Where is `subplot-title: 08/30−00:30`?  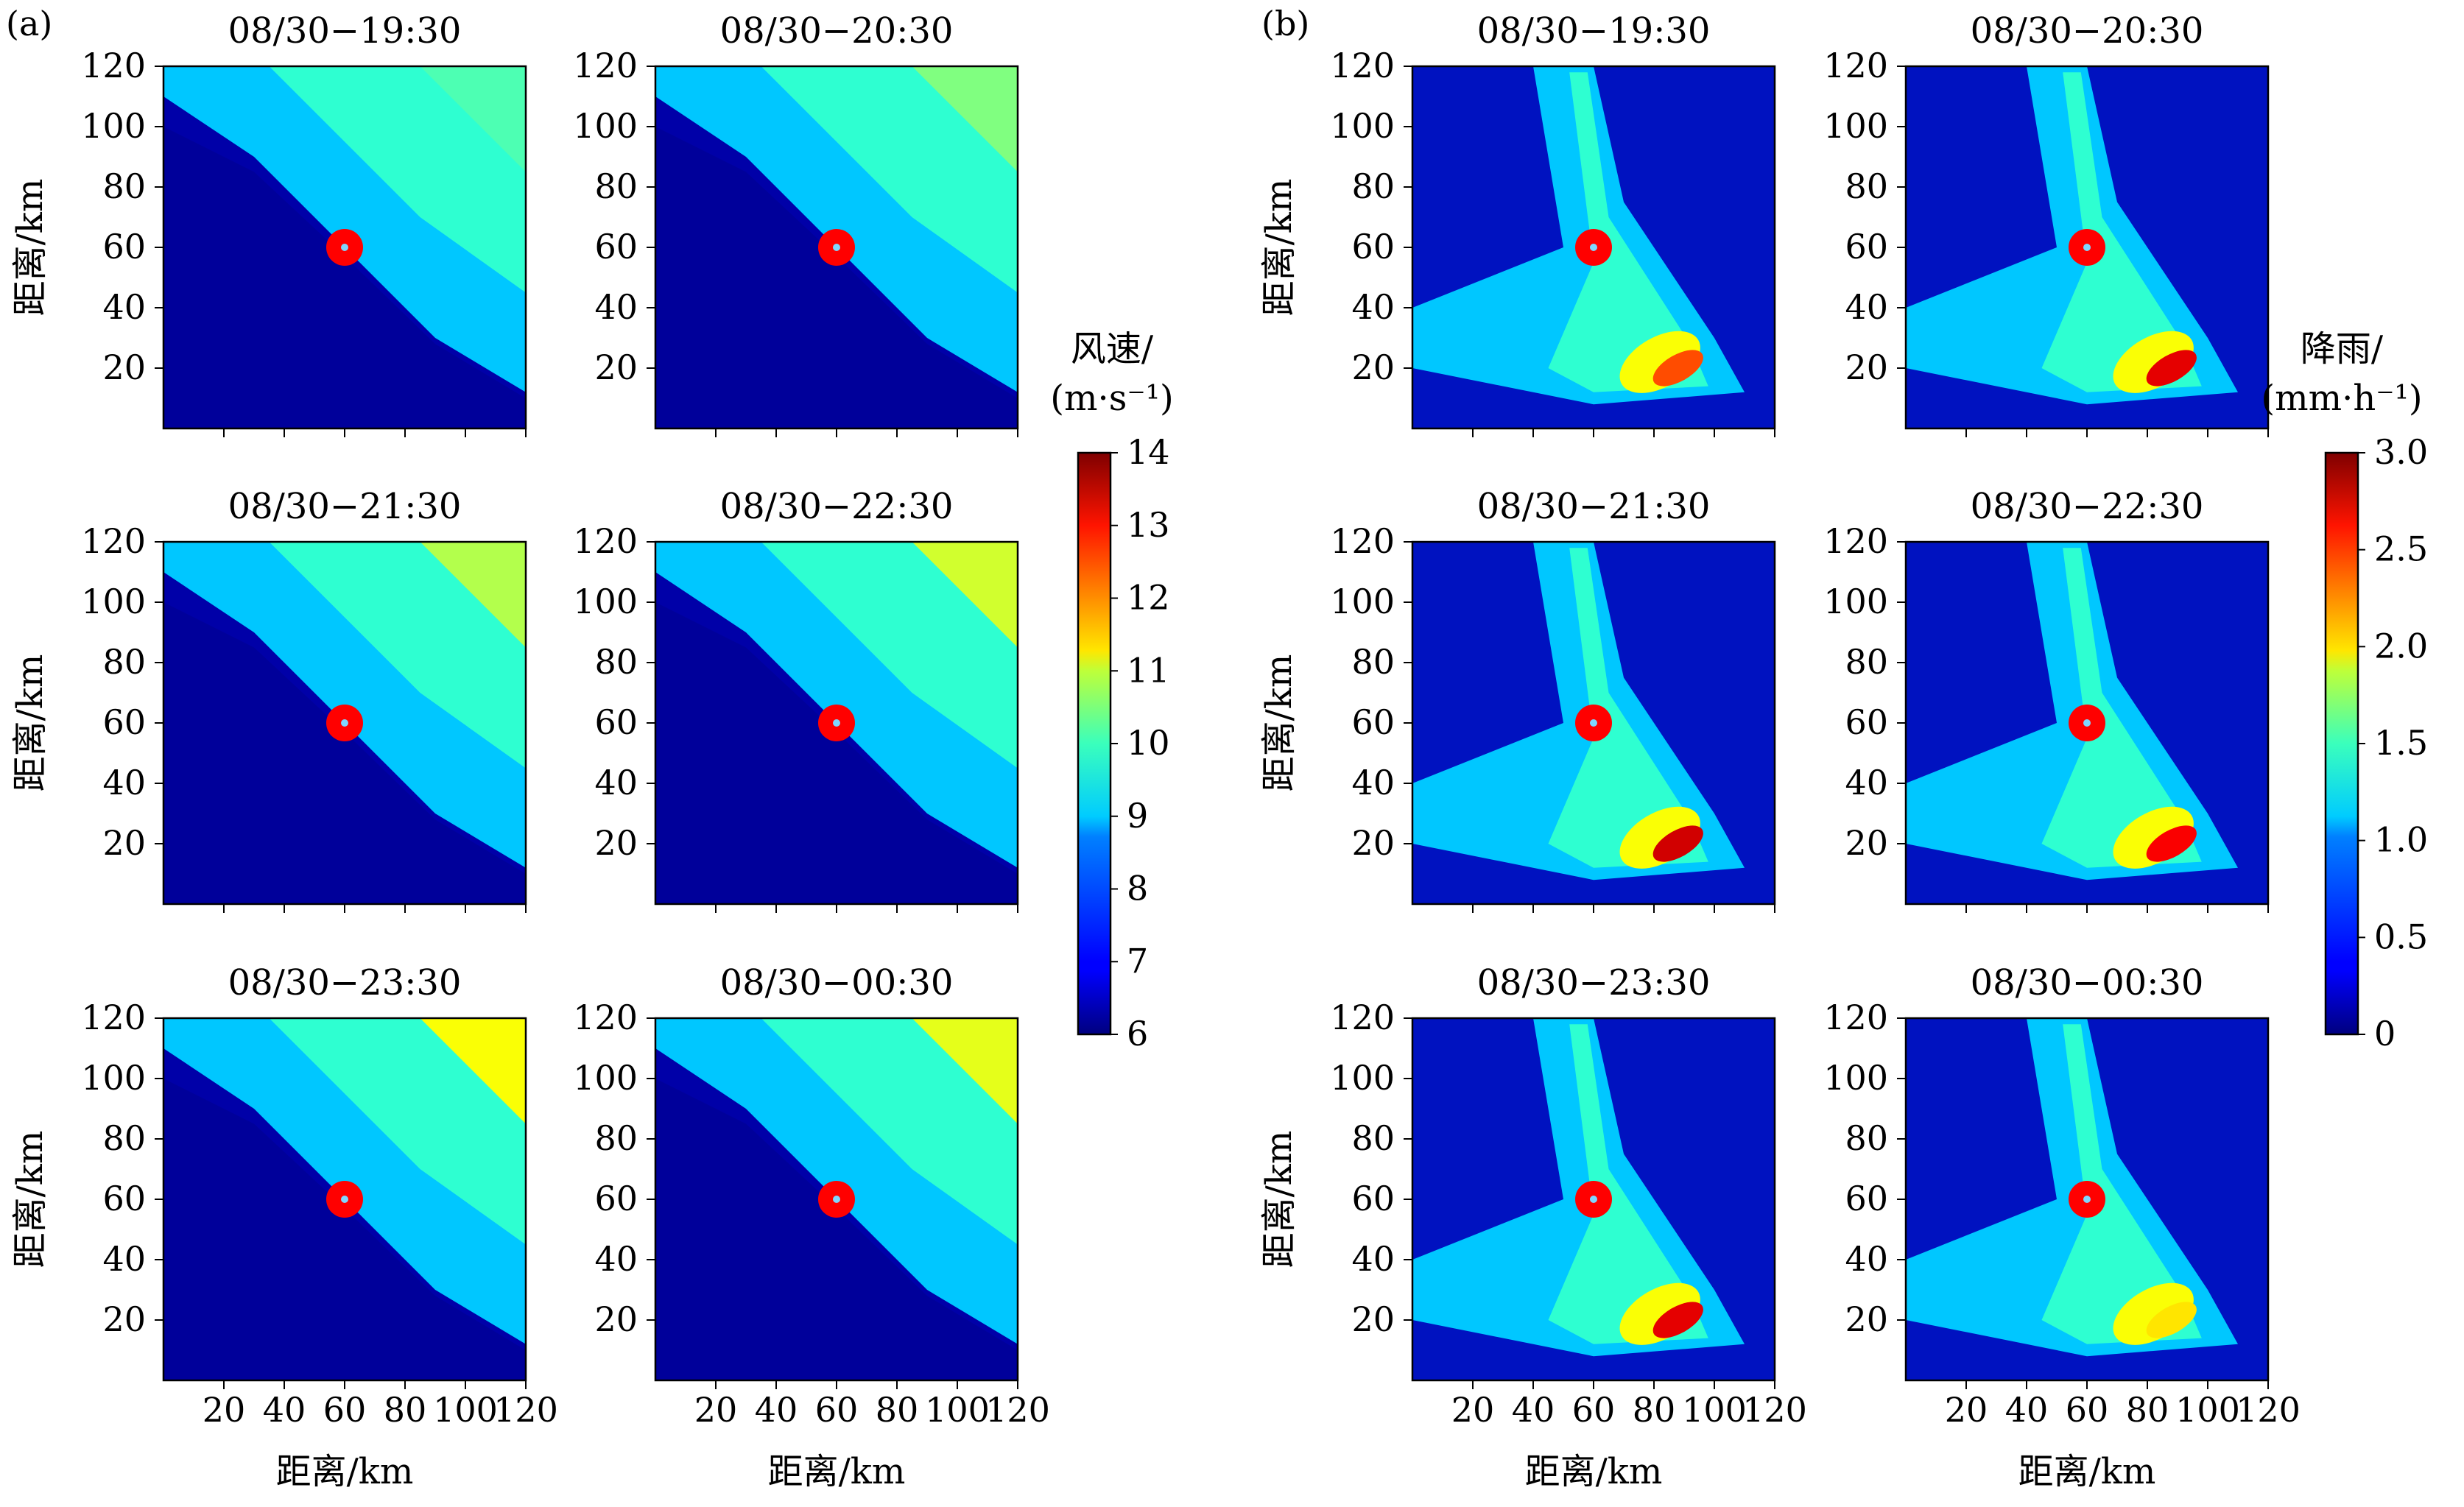
subplot-title: 08/30−00:30 is located at coordinates (2087, 982).